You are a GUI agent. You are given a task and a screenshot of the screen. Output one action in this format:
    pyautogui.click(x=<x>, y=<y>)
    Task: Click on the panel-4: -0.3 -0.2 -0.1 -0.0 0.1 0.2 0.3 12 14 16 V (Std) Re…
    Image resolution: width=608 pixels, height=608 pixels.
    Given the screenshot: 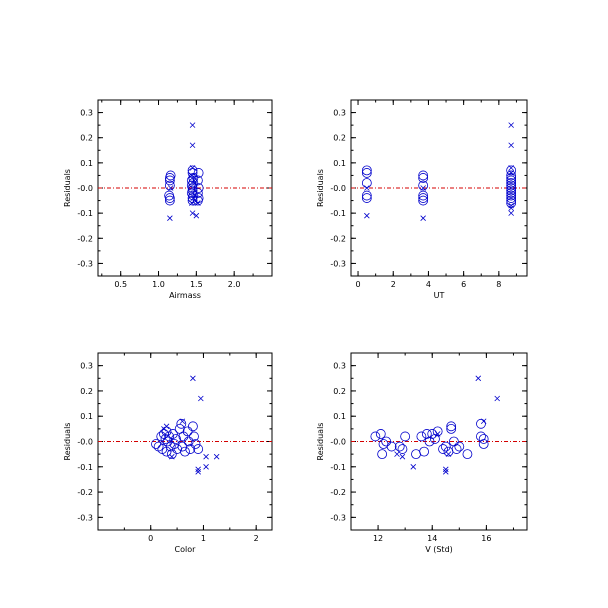 What is the action you would take?
    pyautogui.click(x=422, y=453)
    